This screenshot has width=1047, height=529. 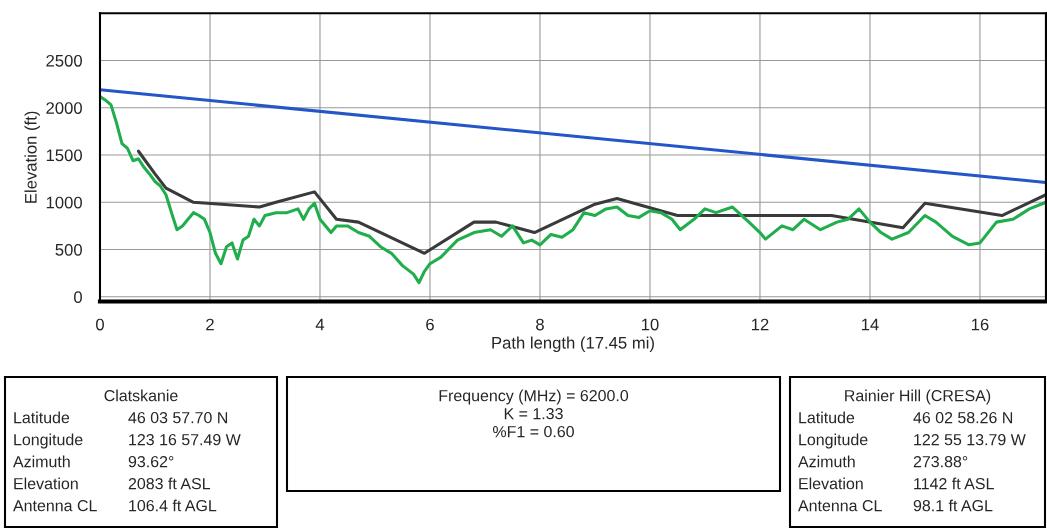 What do you see at coordinates (64, 108) in the screenshot?
I see `y-tick-label: 2000` at bounding box center [64, 108].